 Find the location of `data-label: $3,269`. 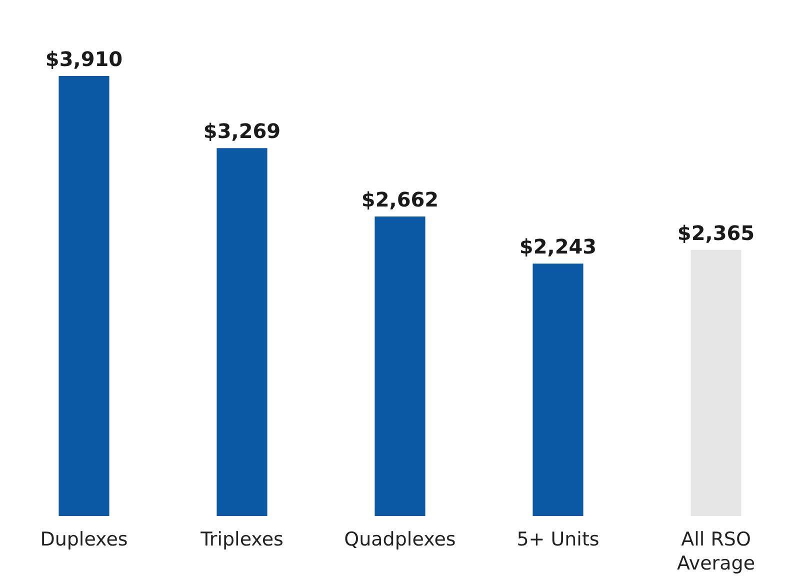

data-label: $3,269 is located at coordinates (242, 131).